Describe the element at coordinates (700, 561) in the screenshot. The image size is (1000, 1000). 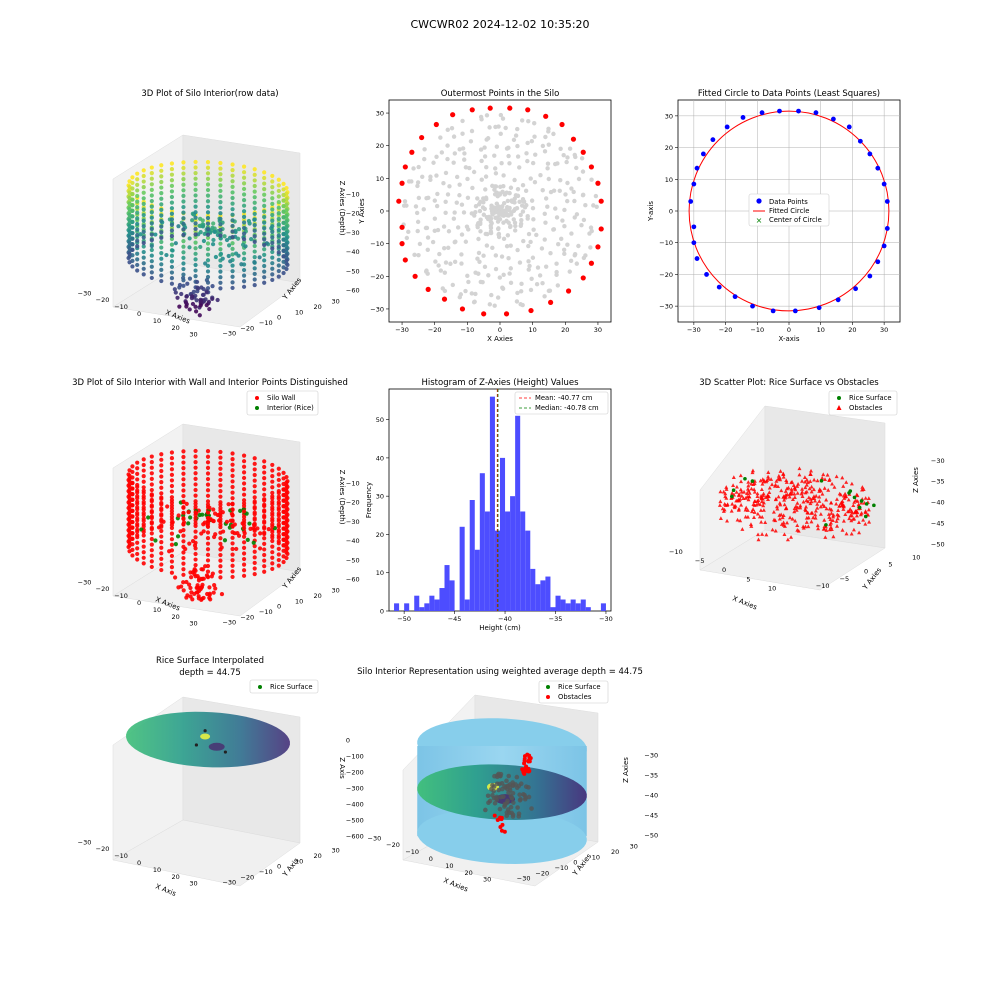
I see `plot6-x-tick: −5` at that location.